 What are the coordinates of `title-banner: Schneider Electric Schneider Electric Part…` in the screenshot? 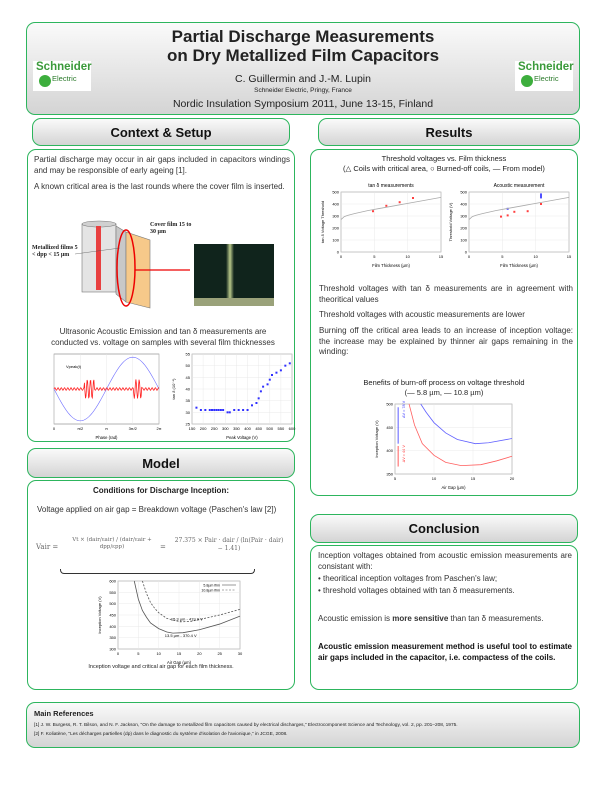 It's located at (303, 68).